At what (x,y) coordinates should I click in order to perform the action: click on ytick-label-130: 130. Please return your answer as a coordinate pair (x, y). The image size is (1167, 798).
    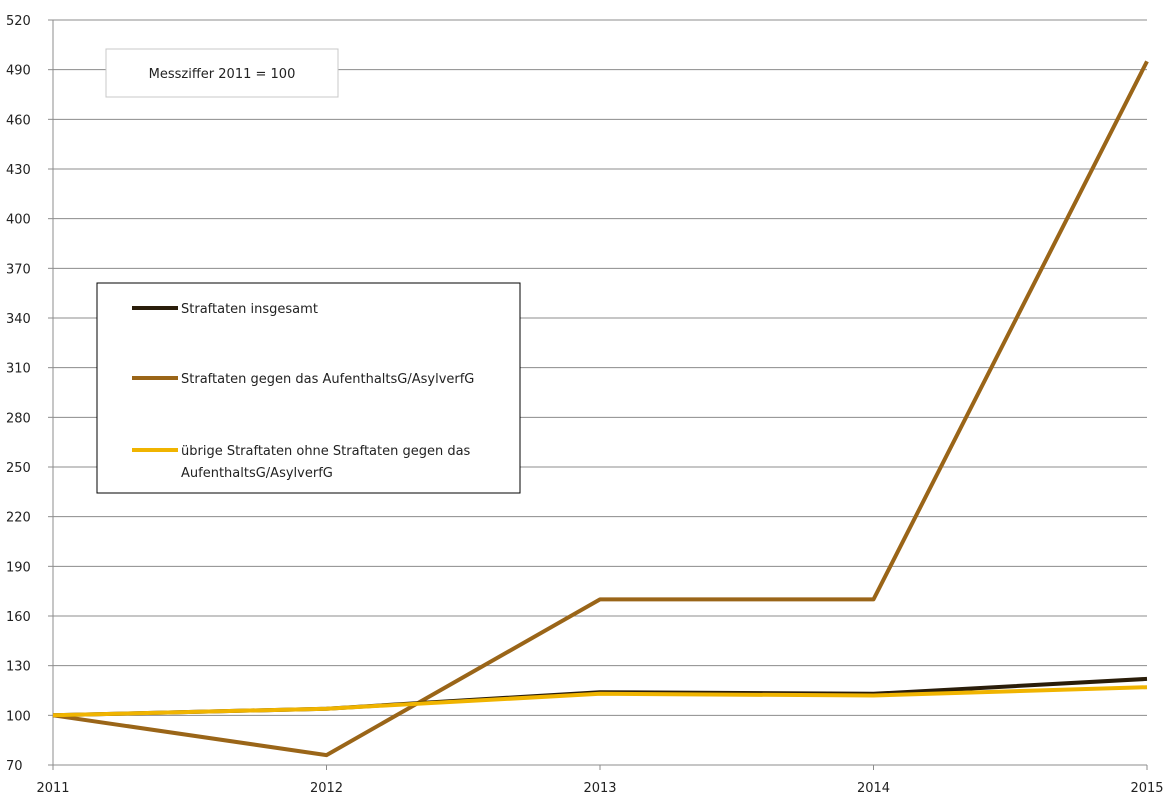
    Looking at the image, I should click on (18, 667).